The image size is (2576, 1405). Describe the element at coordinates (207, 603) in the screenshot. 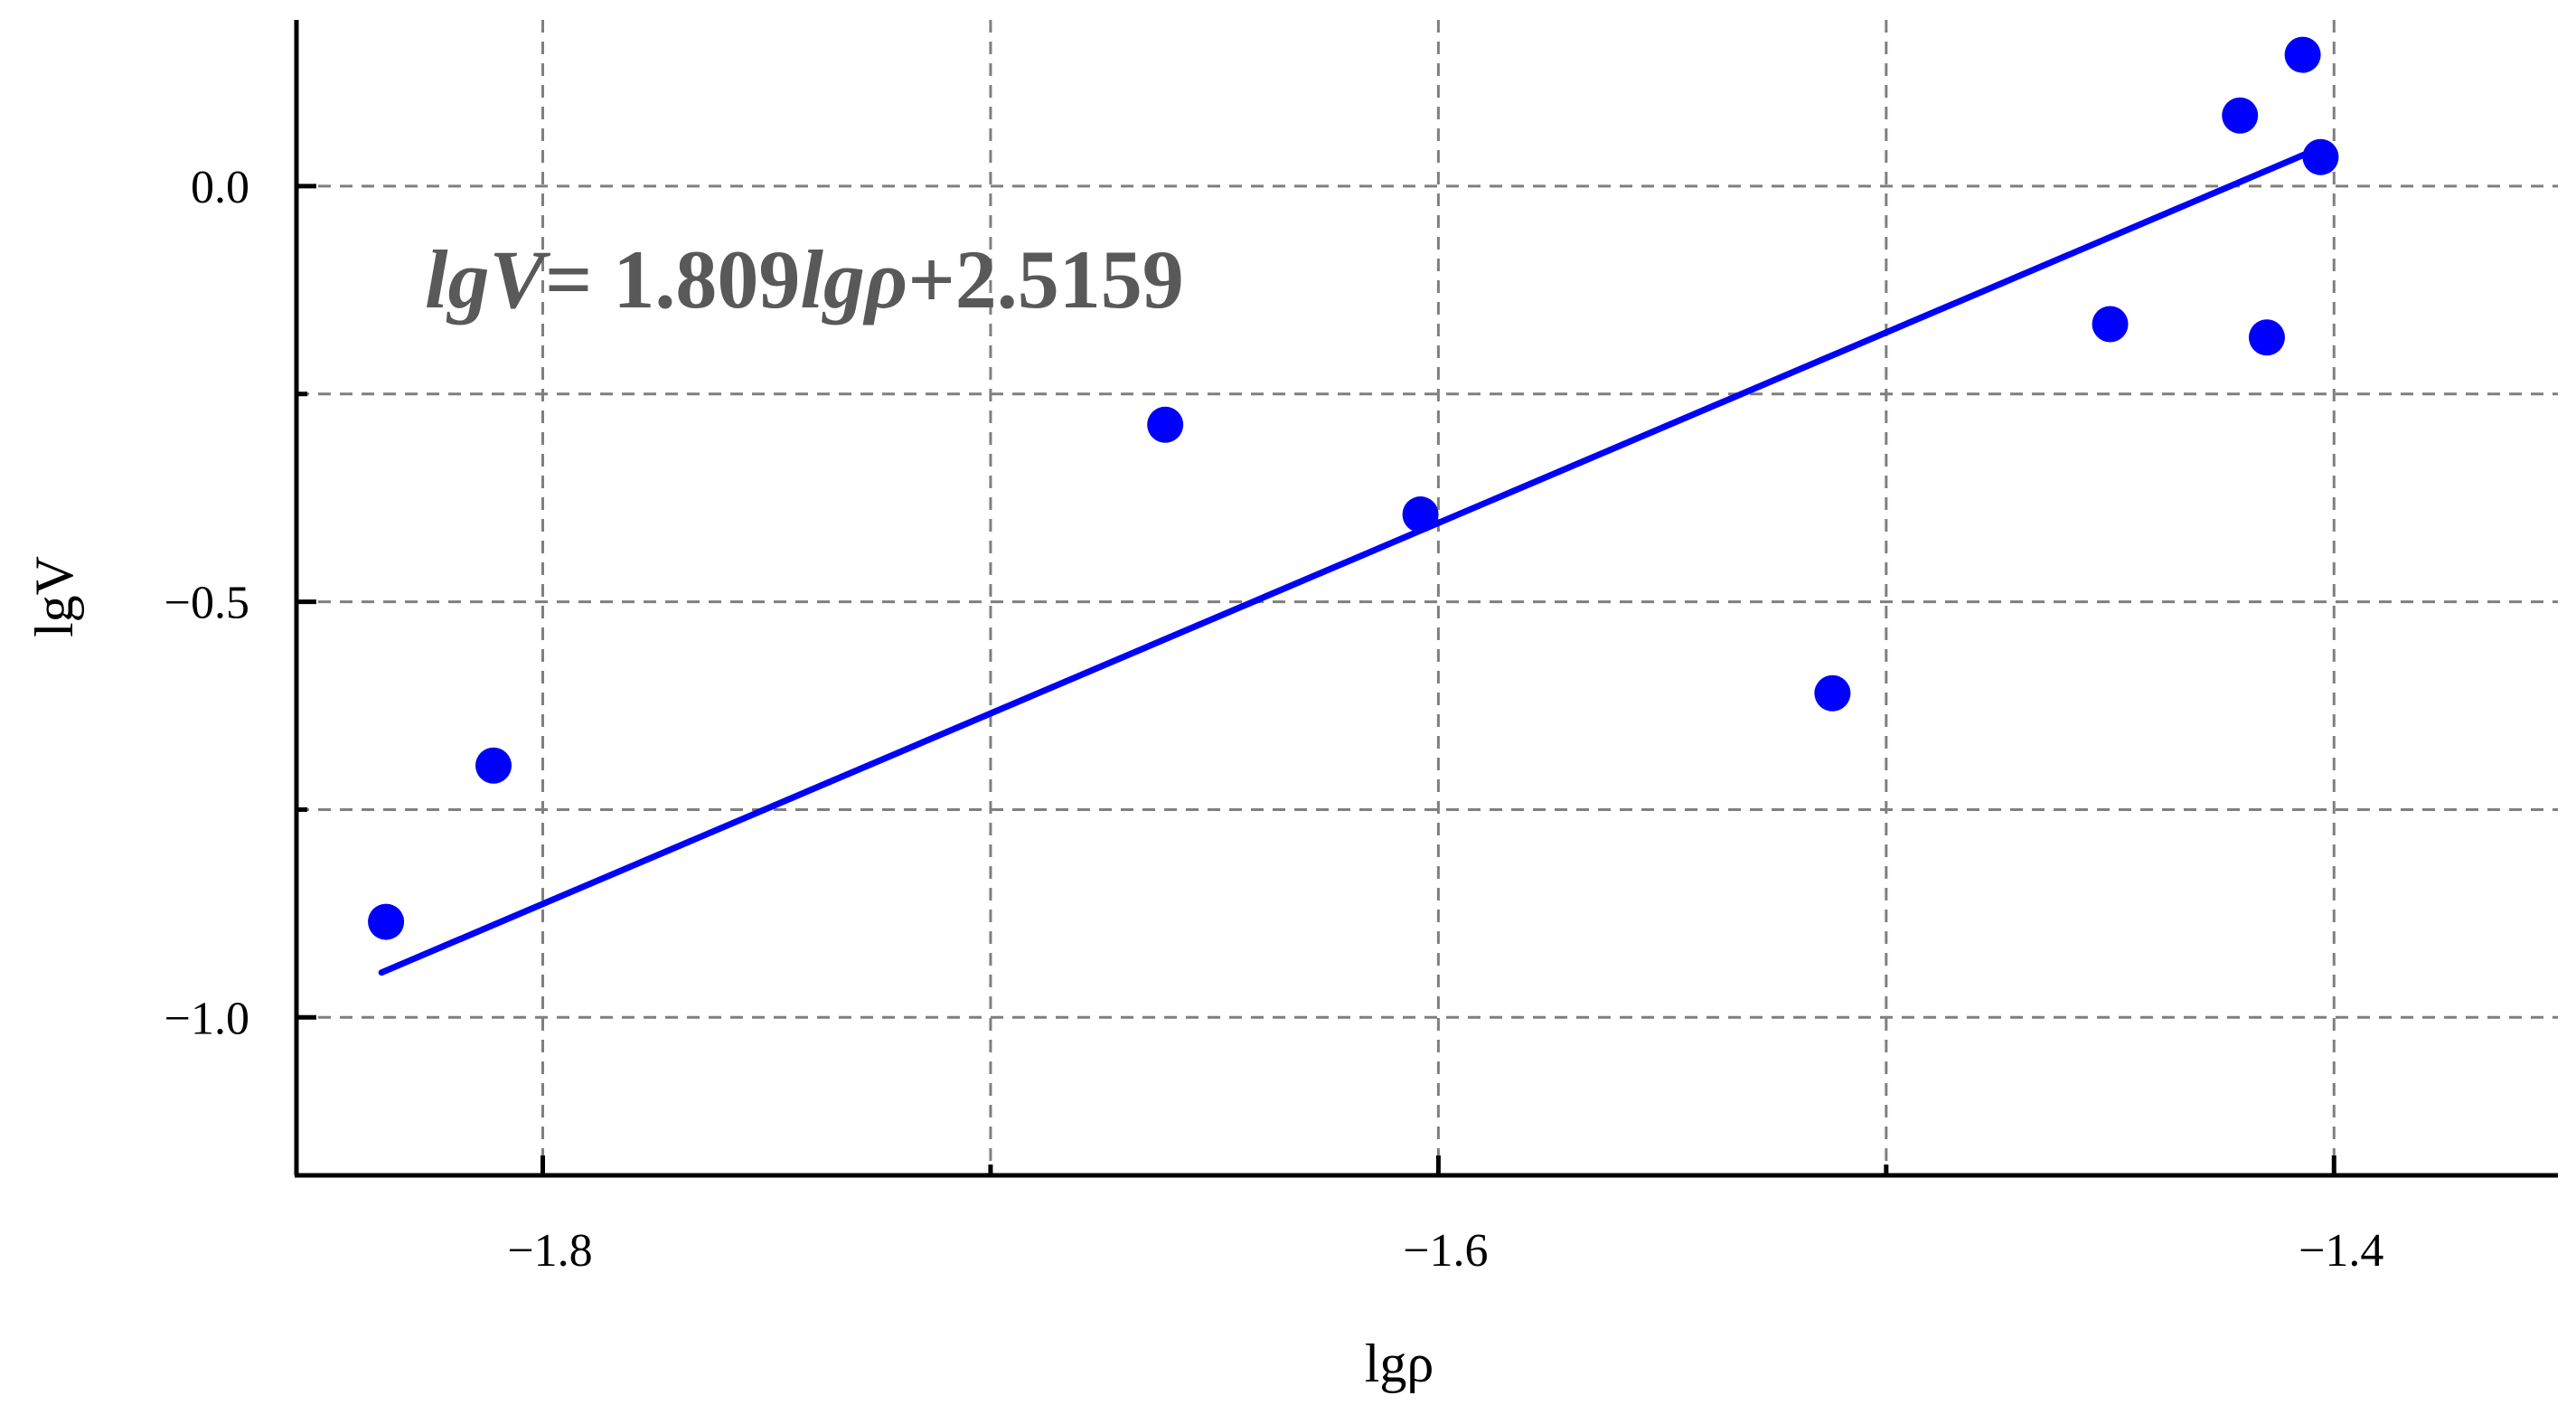

I see `y-tick-label: −0.5` at that location.